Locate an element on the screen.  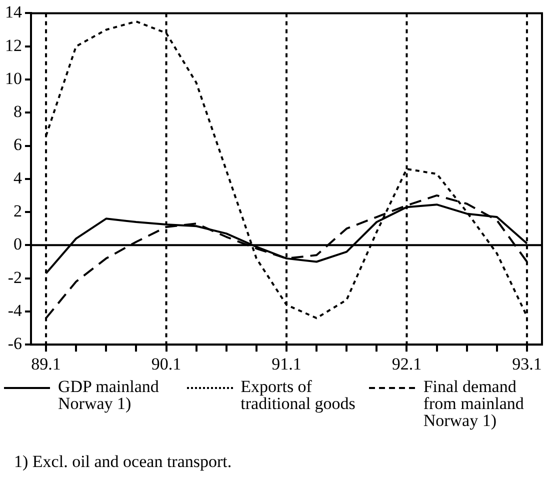
y-tick-label: 0 is located at coordinates (18, 244).